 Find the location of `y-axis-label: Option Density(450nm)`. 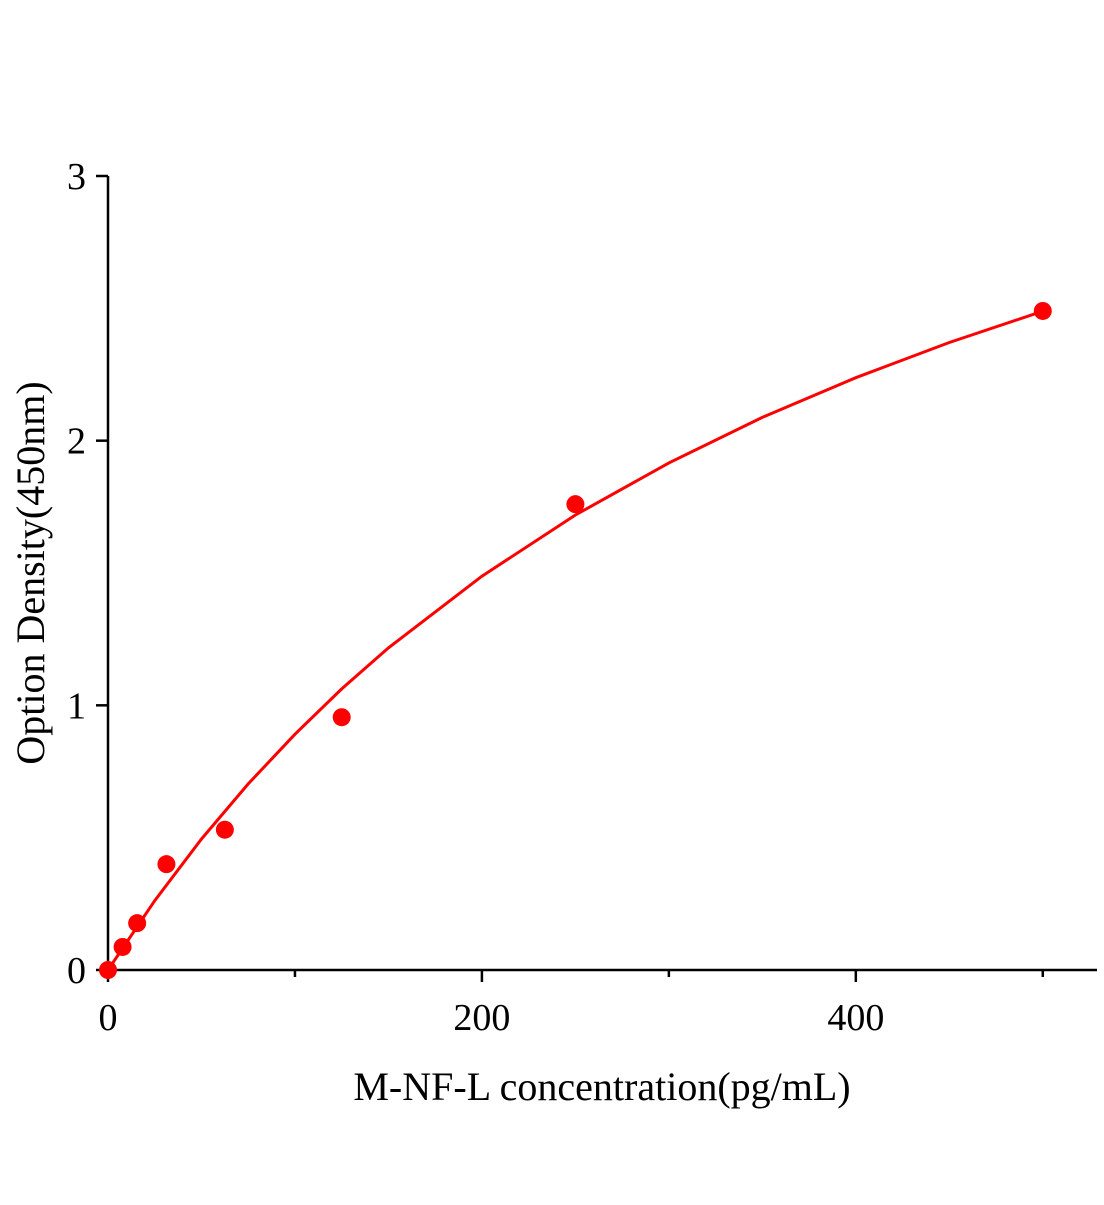

y-axis-label: Option Density(450nm) is located at coordinates (30, 572).